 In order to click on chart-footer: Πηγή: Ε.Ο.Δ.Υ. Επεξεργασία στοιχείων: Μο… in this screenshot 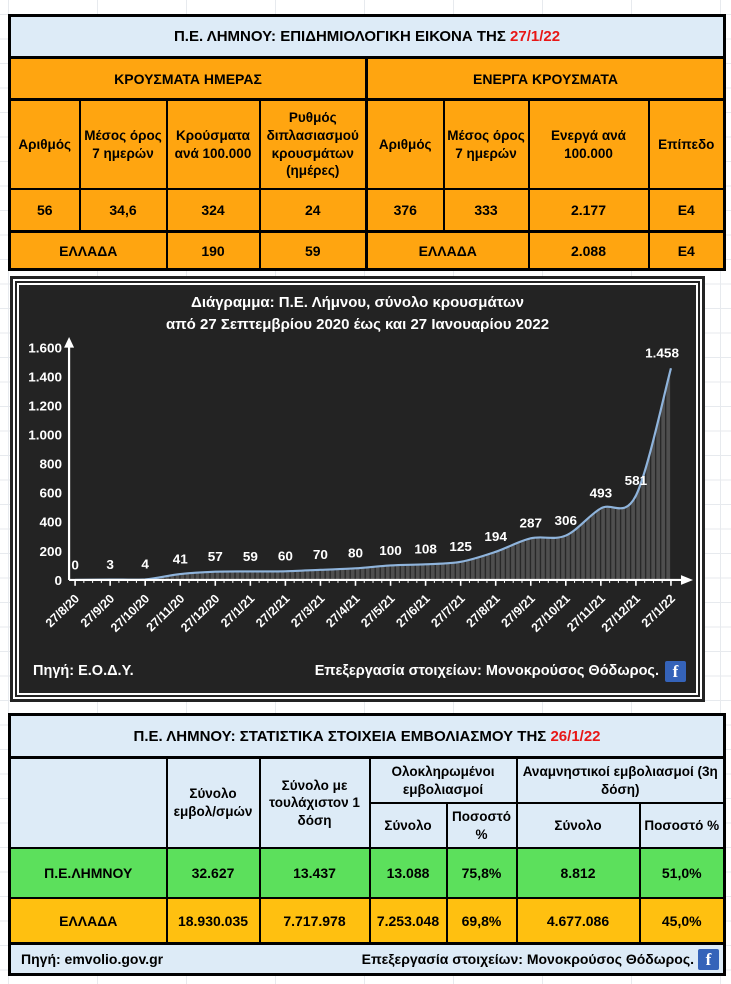, I will do `click(357, 674)`.